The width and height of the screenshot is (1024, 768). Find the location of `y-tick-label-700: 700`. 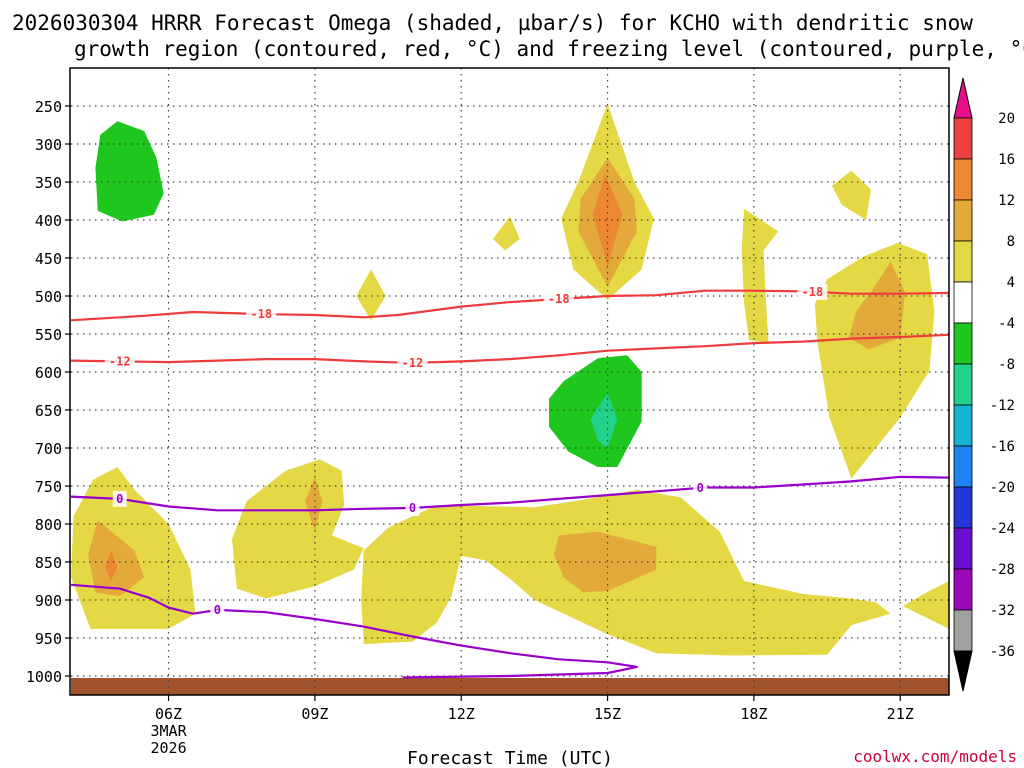

y-tick-label-700: 700 is located at coordinates (48, 449).